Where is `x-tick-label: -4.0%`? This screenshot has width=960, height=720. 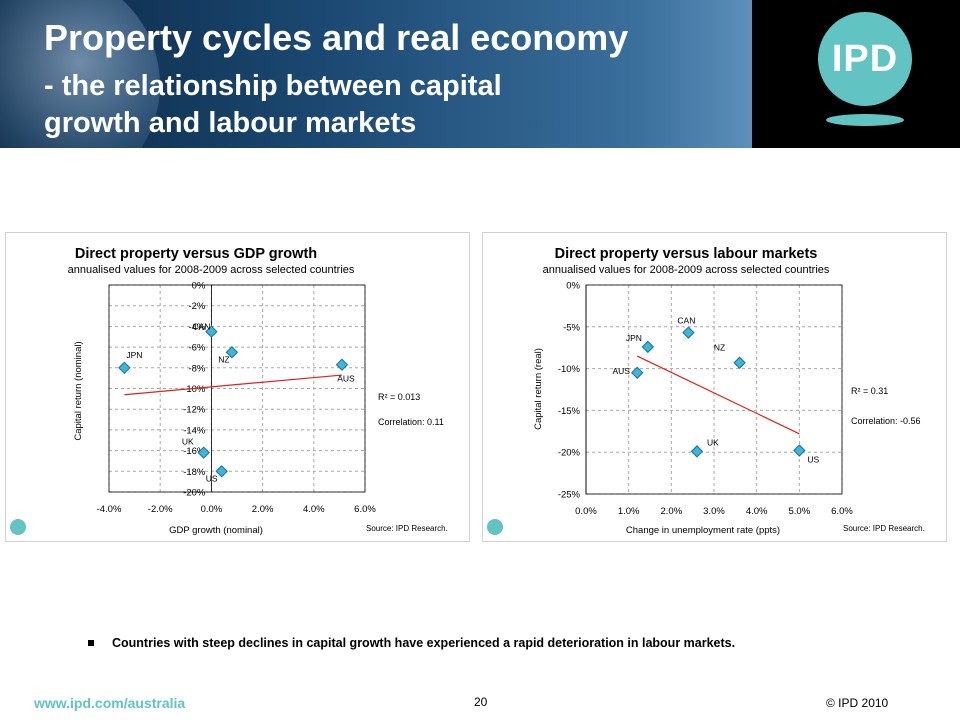
x-tick-label: -4.0% is located at coordinates (109, 509).